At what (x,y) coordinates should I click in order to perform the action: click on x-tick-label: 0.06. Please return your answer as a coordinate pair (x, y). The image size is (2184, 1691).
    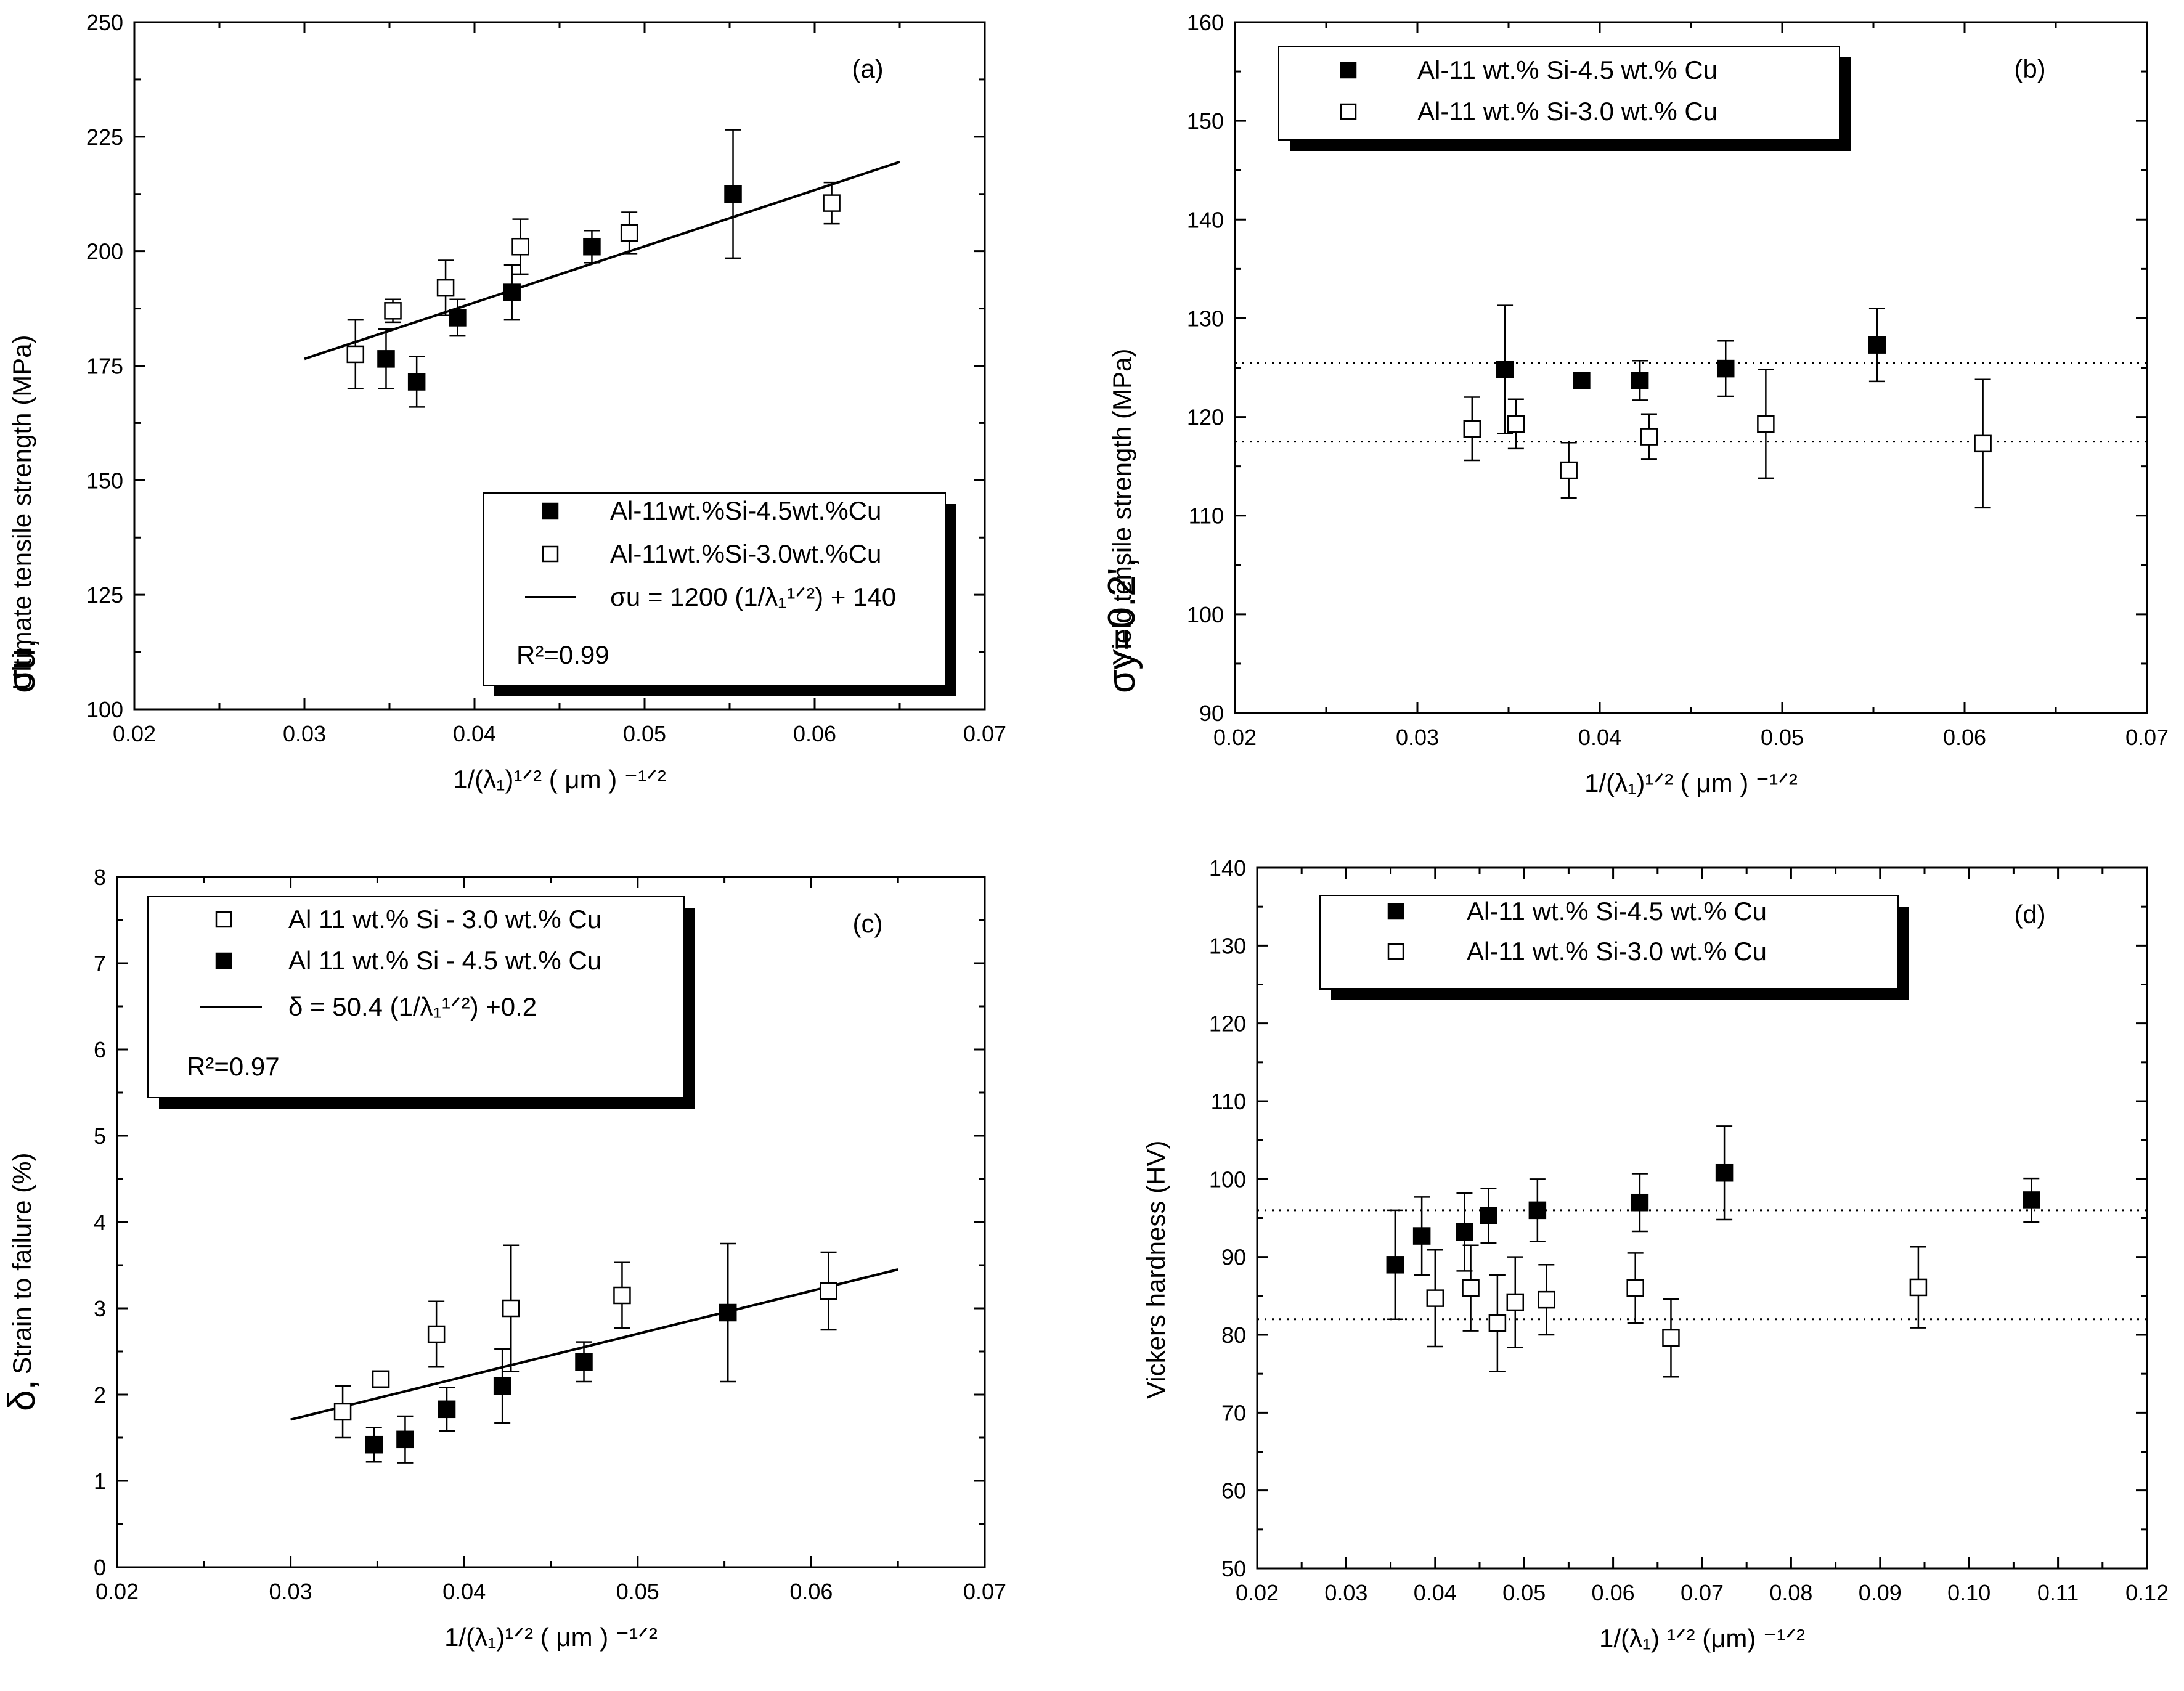
    Looking at the image, I should click on (815, 733).